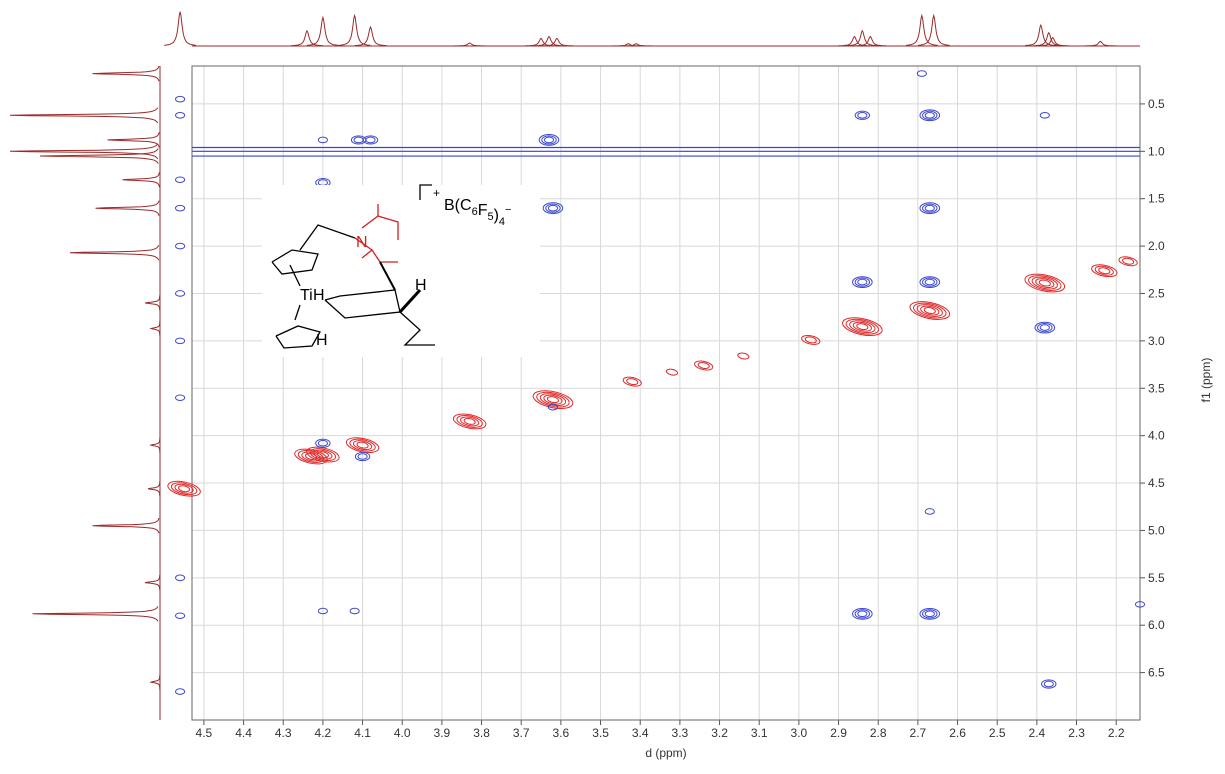  I want to click on y-tick-label: 2.0, so click(1156, 246).